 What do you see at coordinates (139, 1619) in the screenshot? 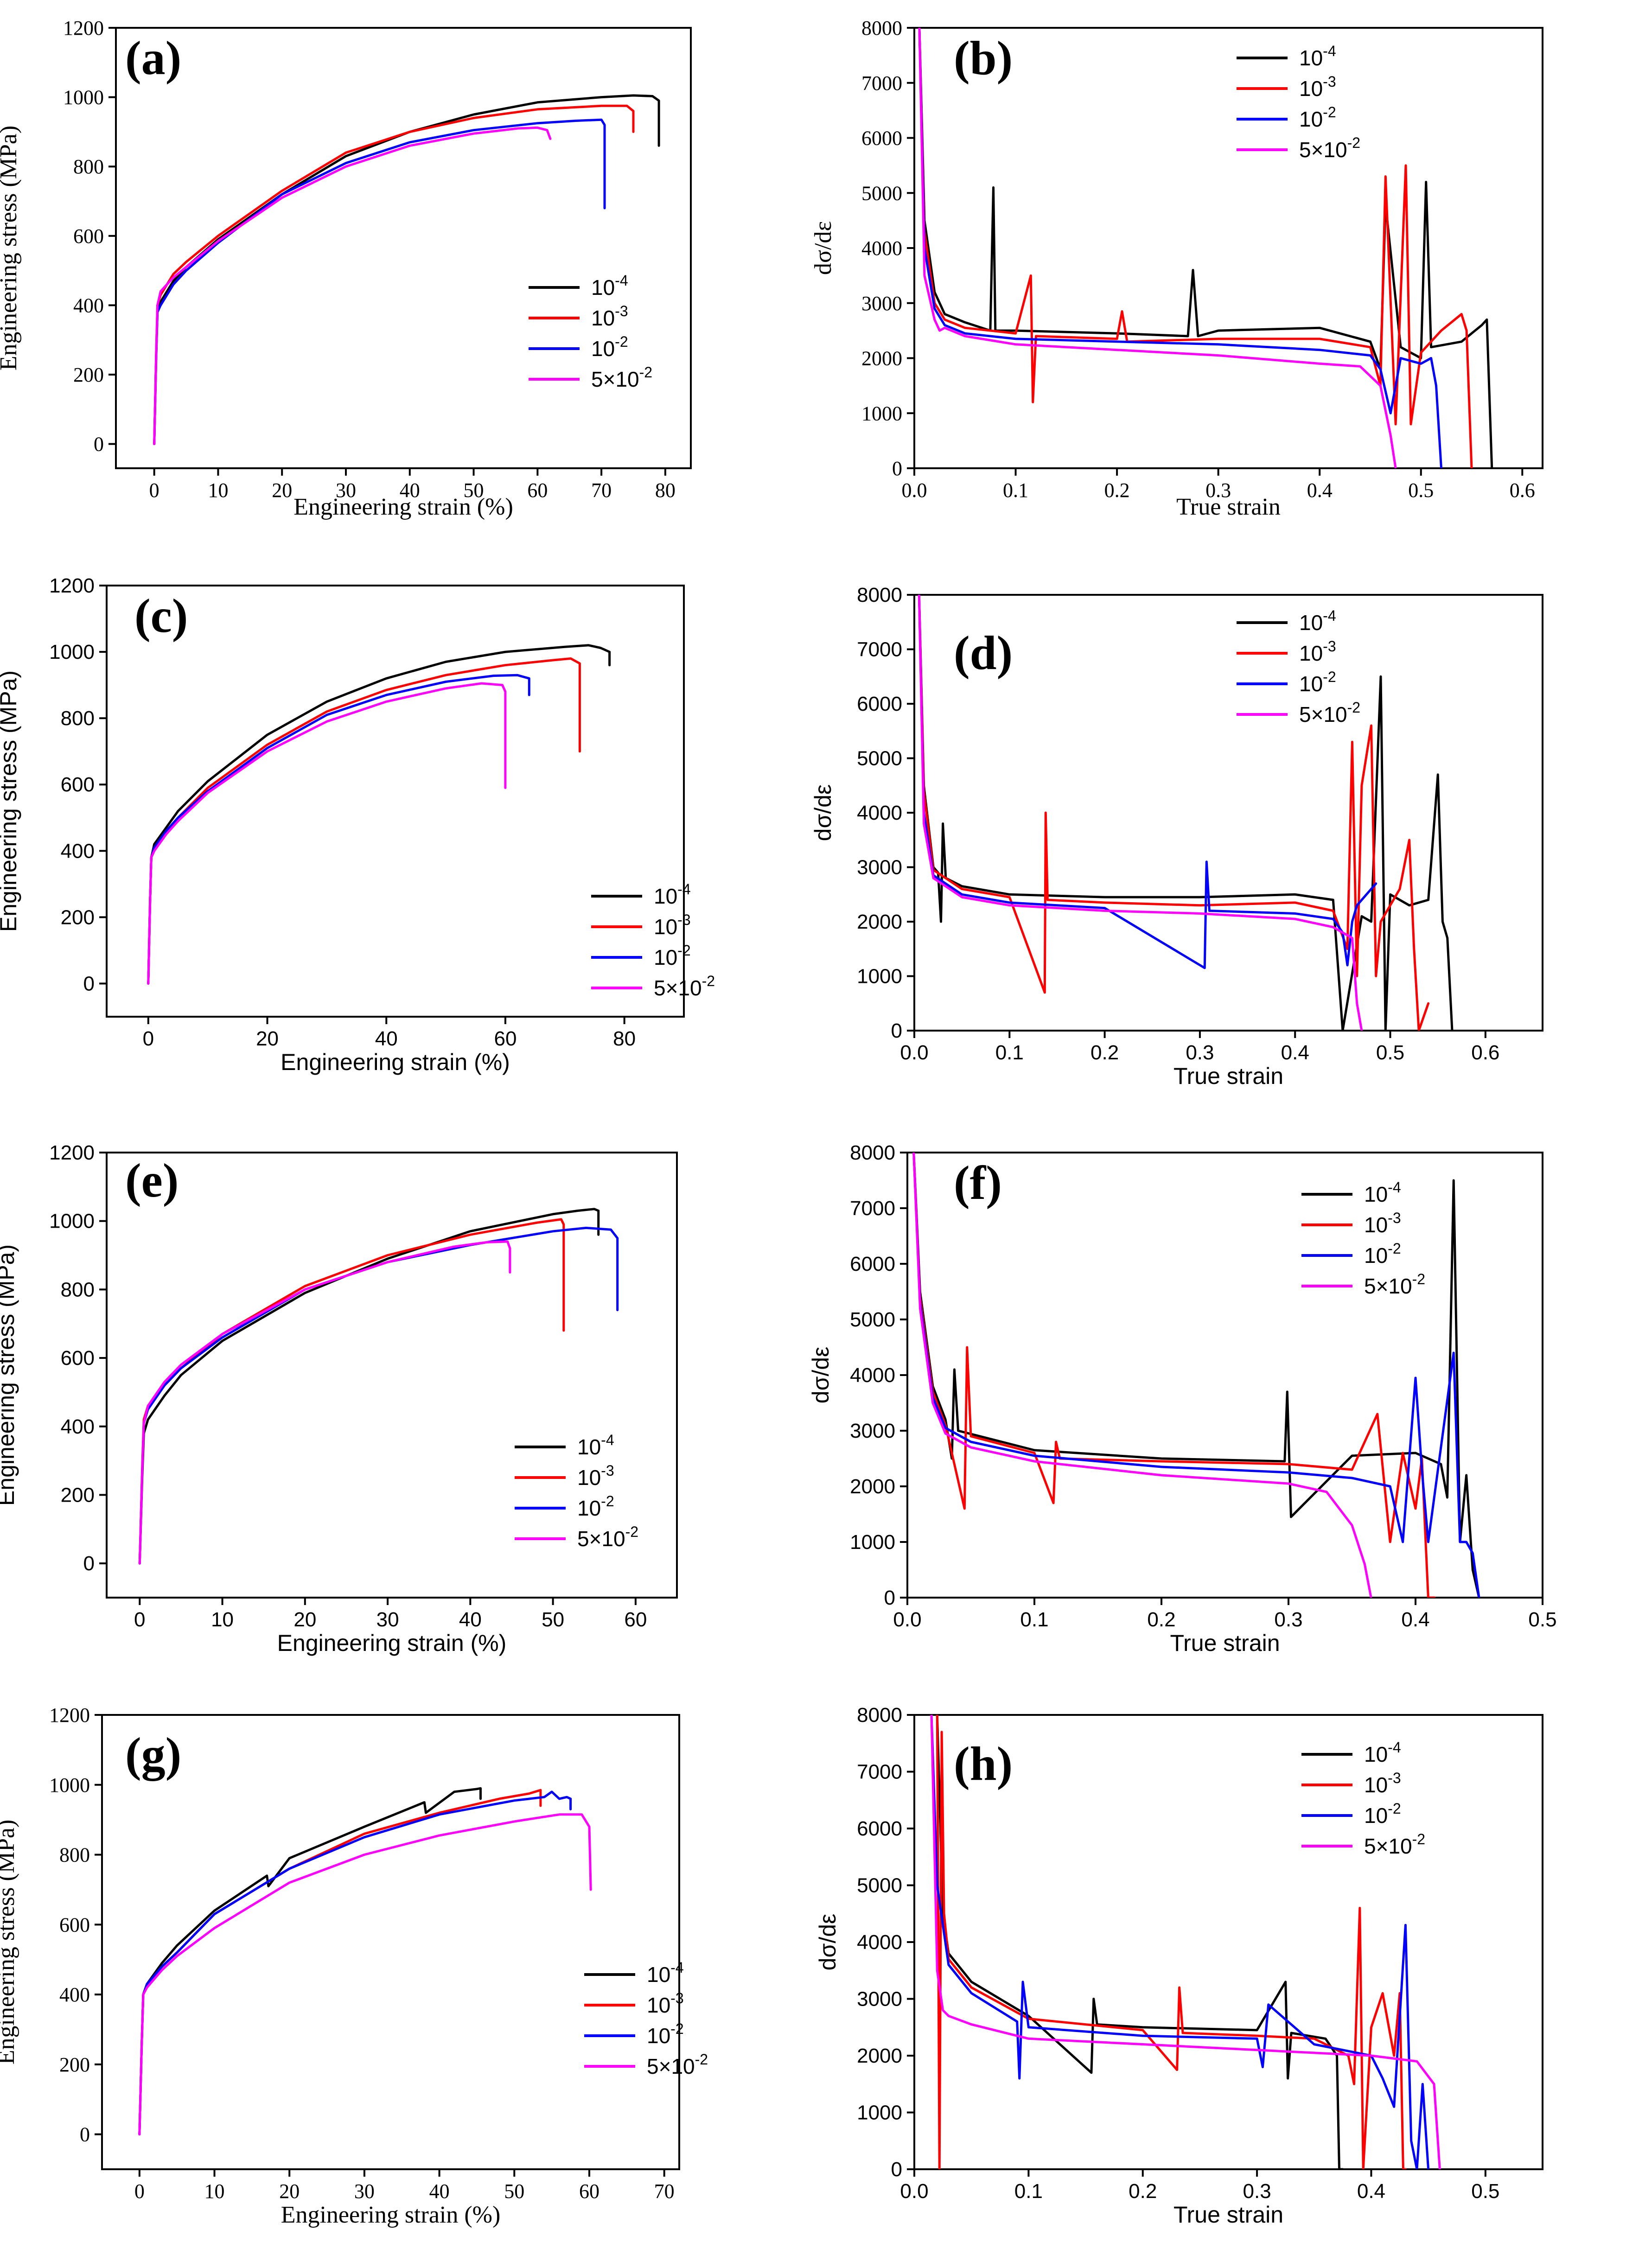
I see `x-tick-label: 0` at bounding box center [139, 1619].